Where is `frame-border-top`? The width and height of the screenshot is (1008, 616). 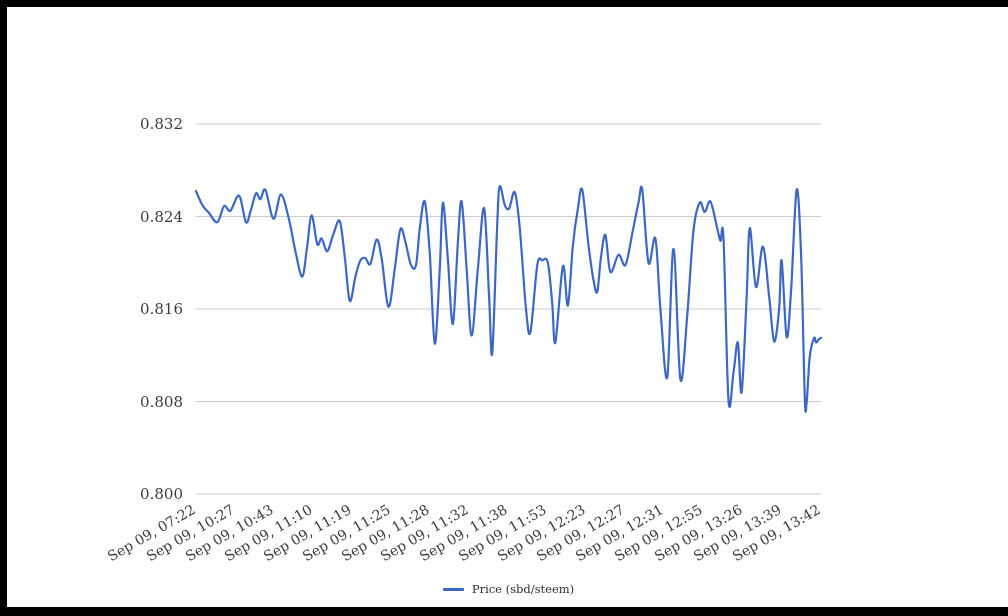
frame-border-top is located at coordinates (504, 3).